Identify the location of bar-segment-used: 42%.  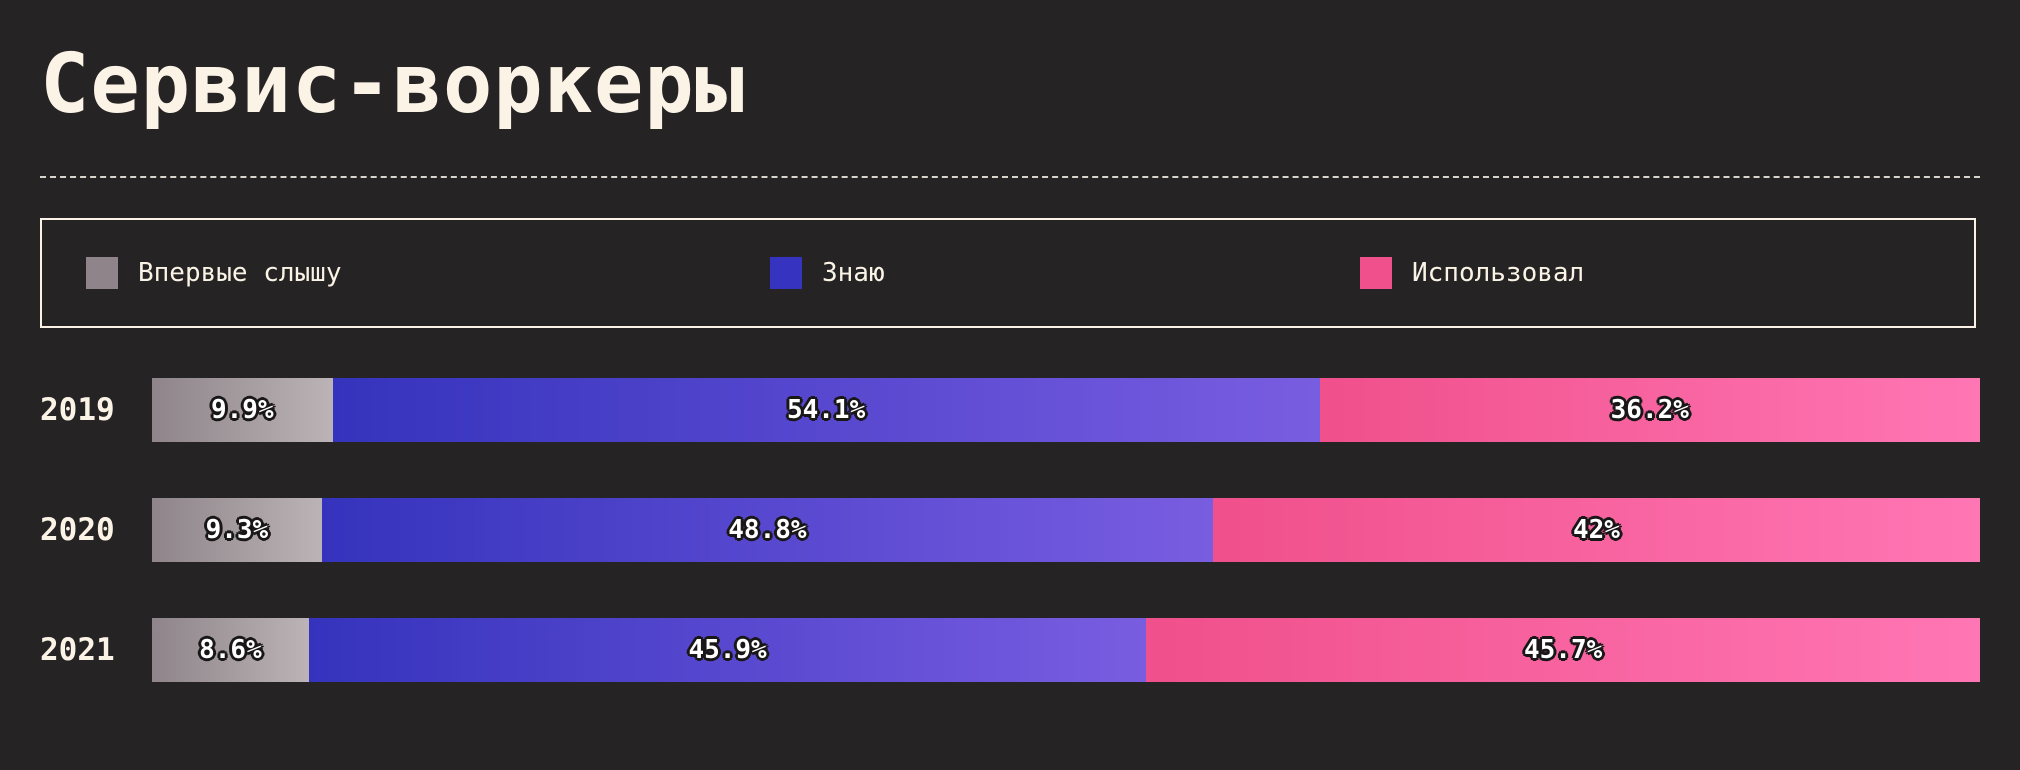
(1596, 530).